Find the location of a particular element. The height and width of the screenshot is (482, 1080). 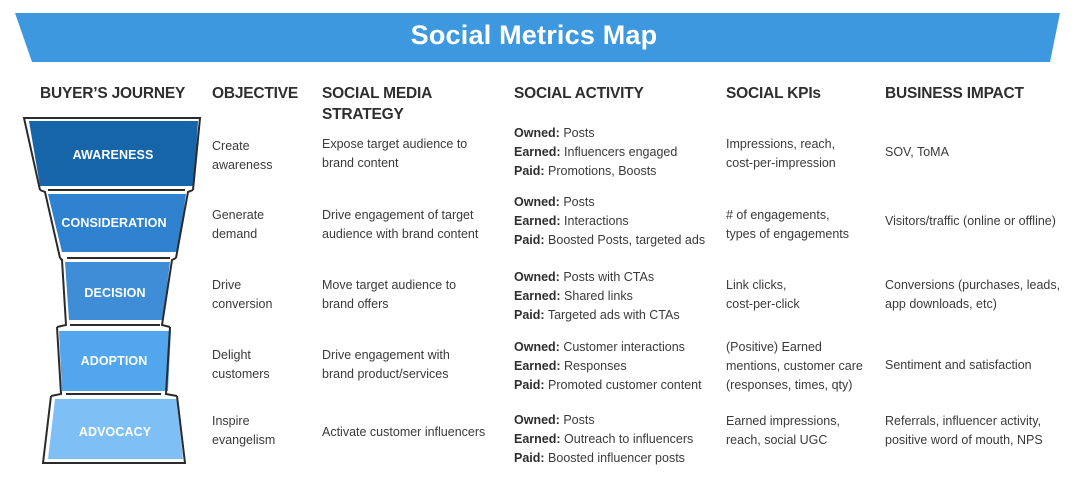

objective-line: Delight is located at coordinates (231, 355).